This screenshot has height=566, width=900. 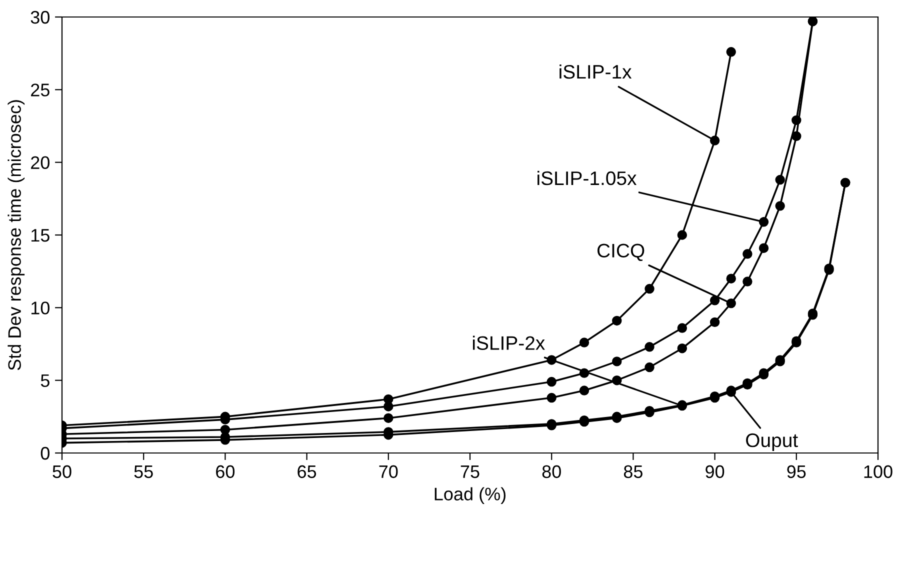 What do you see at coordinates (620, 253) in the screenshot?
I see `annotation: CICQ` at bounding box center [620, 253].